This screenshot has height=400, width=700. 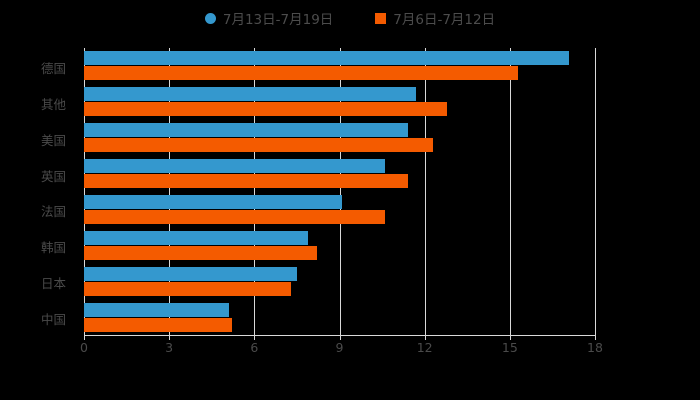 What do you see at coordinates (53, 212) in the screenshot?
I see `y-axis-label-法国: 法国` at bounding box center [53, 212].